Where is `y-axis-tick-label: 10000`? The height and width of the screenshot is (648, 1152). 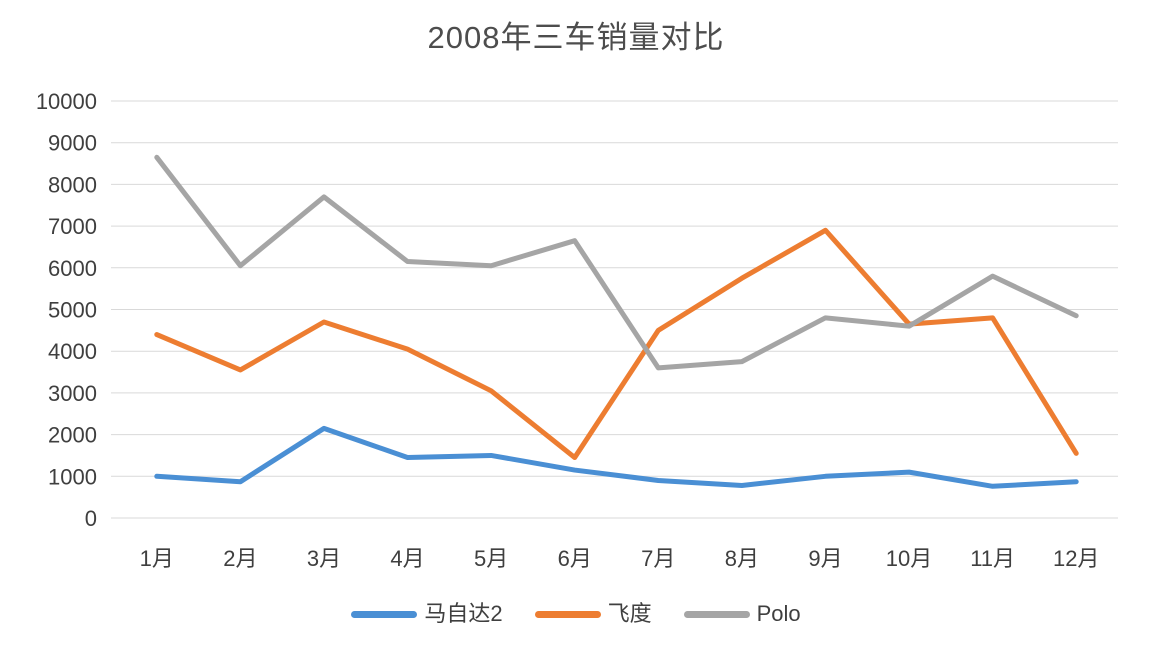
y-axis-tick-label: 10000 is located at coordinates (66, 101).